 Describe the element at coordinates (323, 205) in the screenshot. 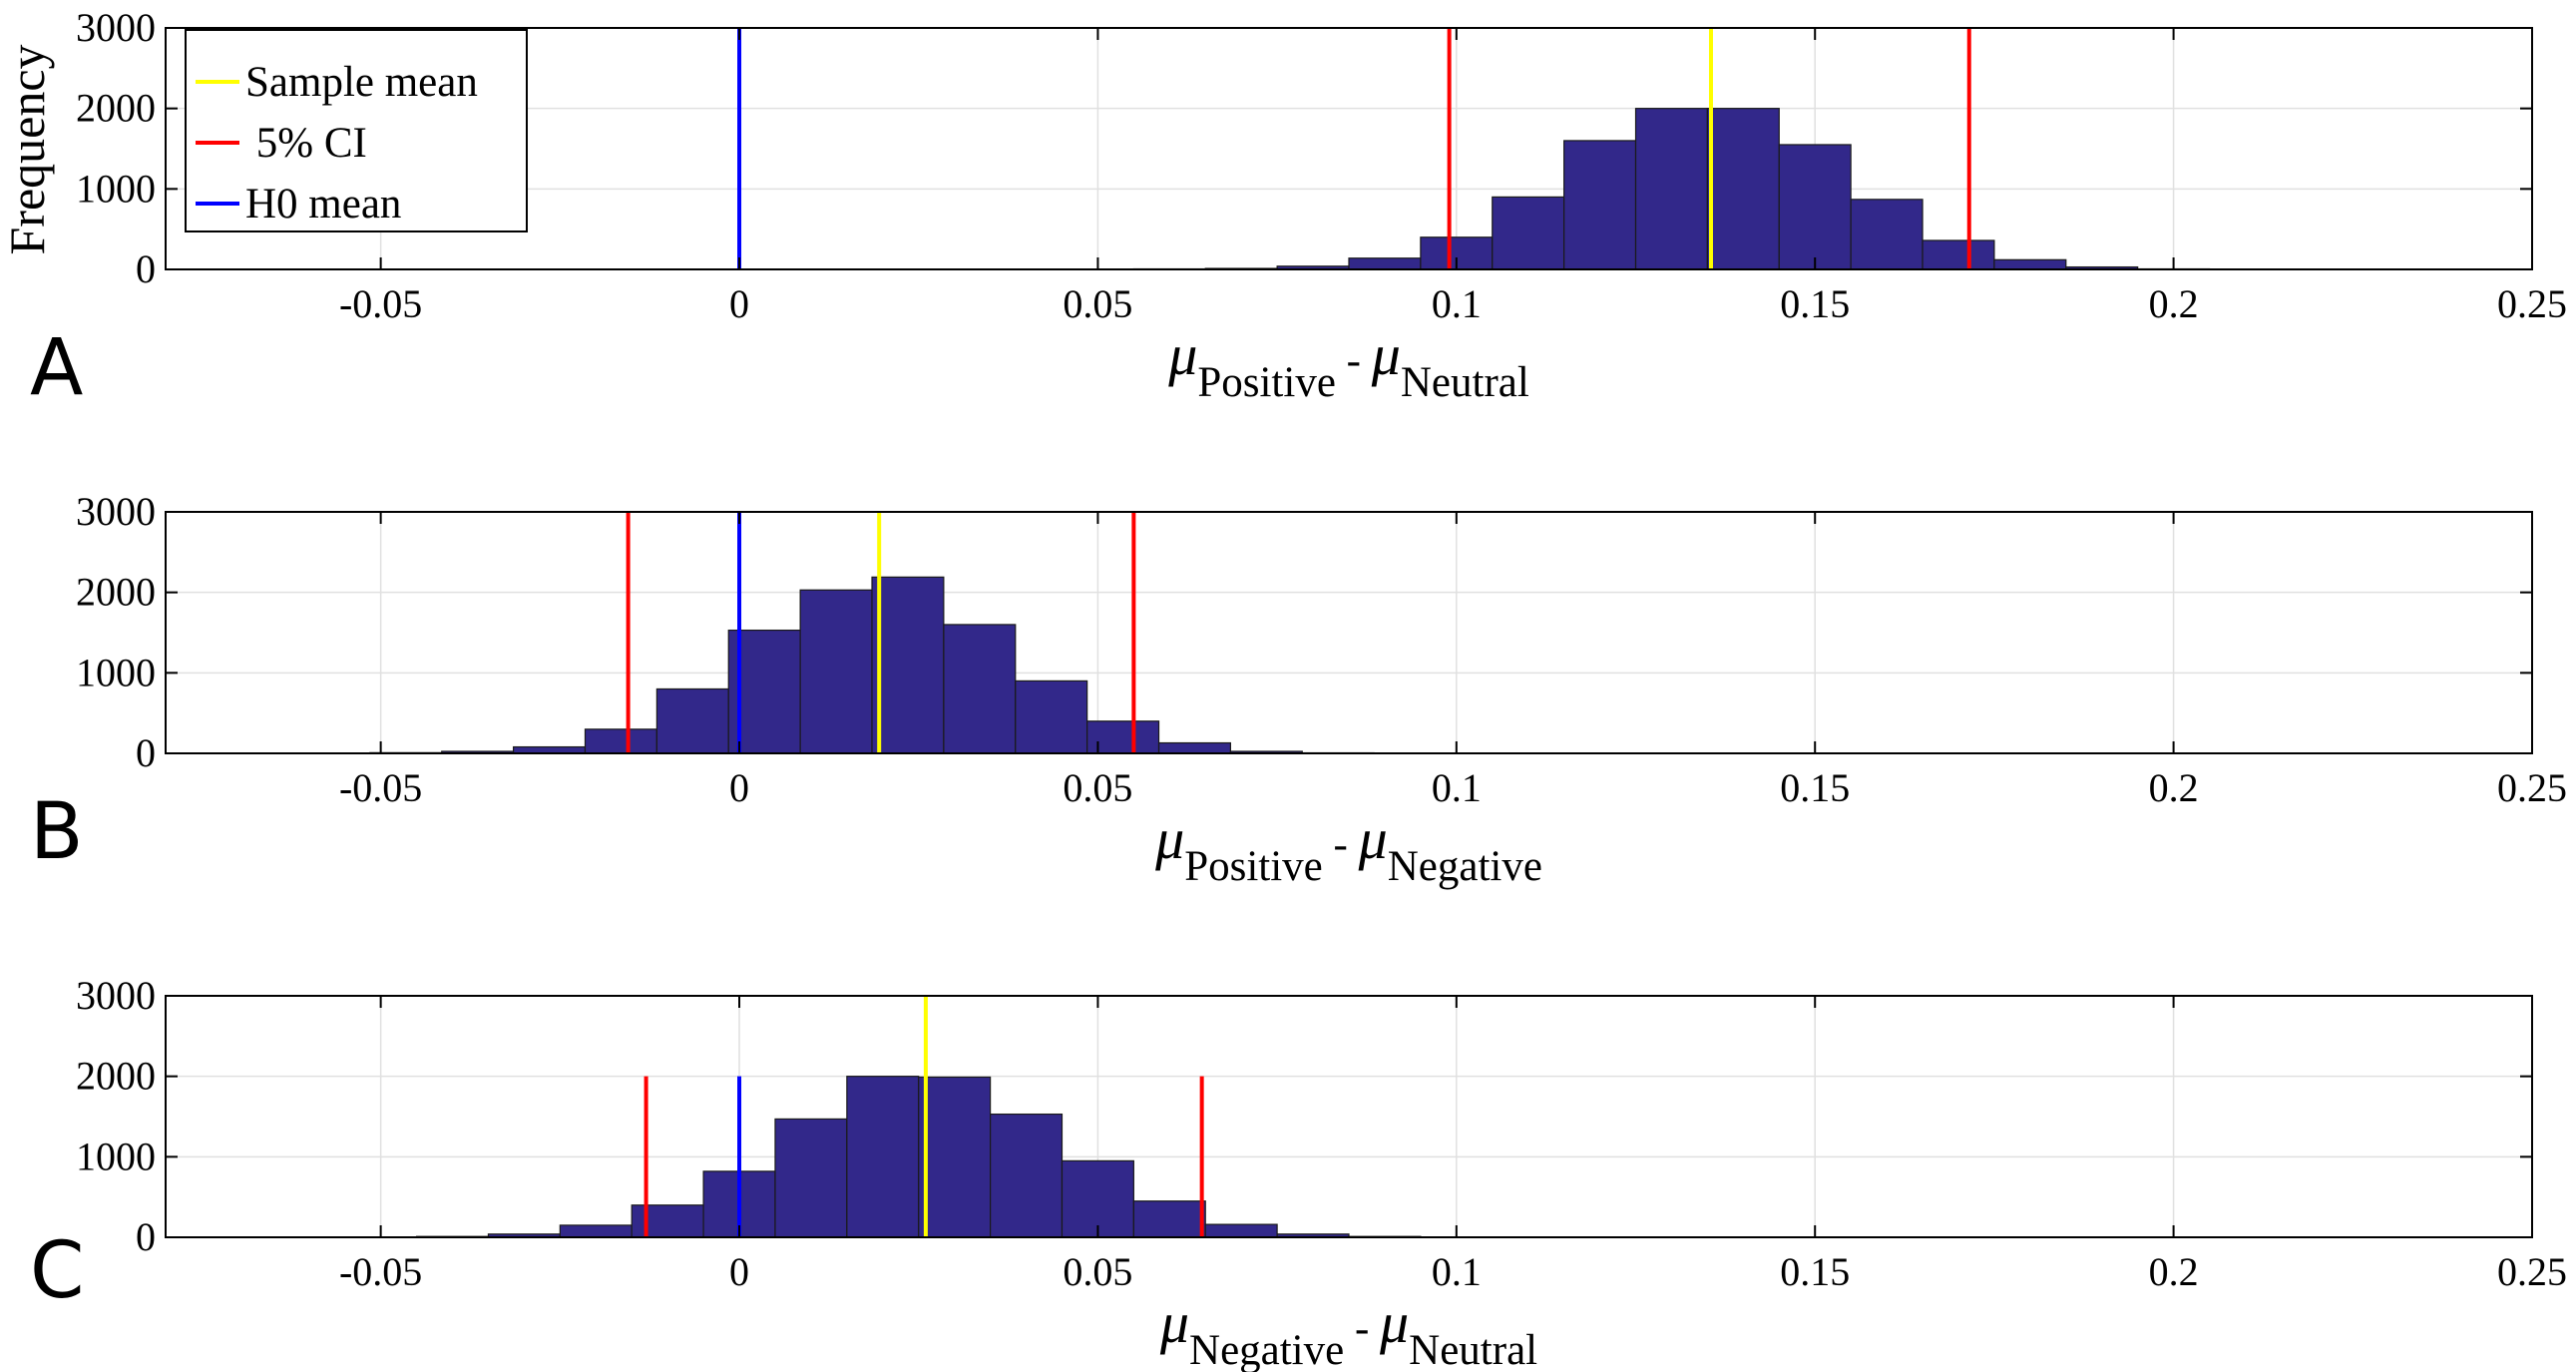

I see `legend-label-h0-mean: H0 mean` at that location.